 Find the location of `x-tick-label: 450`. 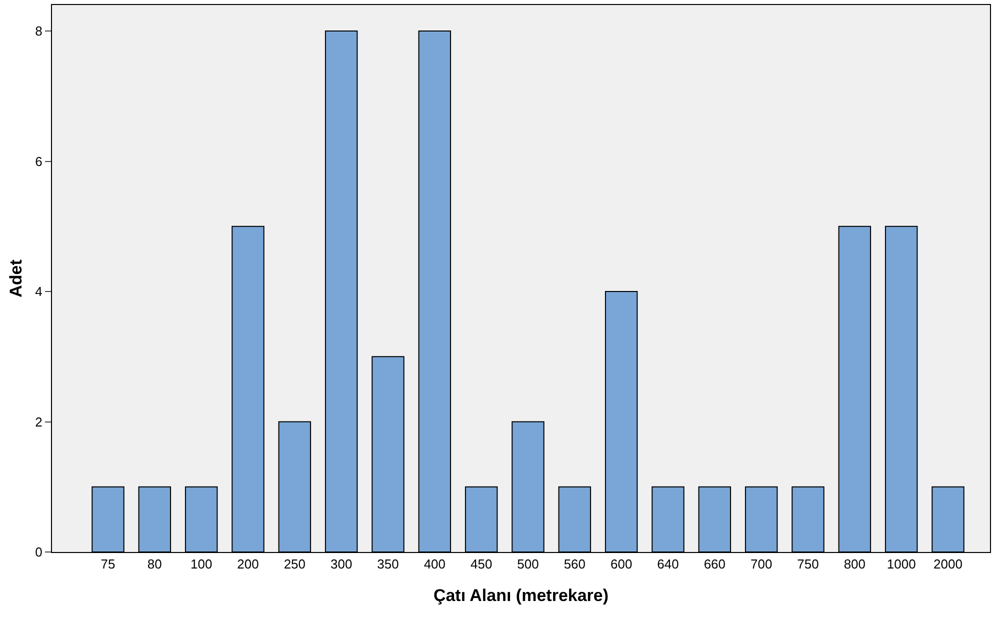

x-tick-label: 450 is located at coordinates (481, 564).